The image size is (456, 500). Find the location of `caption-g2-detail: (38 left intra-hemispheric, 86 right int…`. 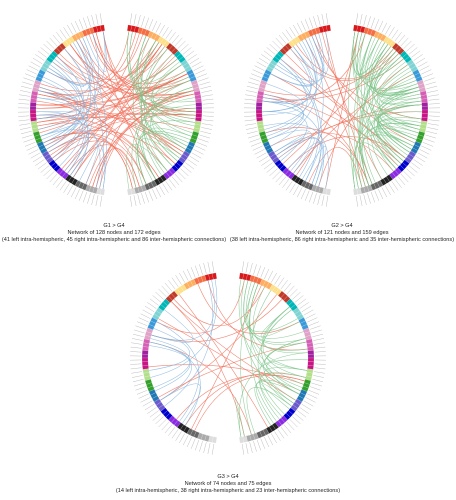

caption-g2-detail: (38 left intra-hemispheric, 86 right int… is located at coordinates (342, 240).